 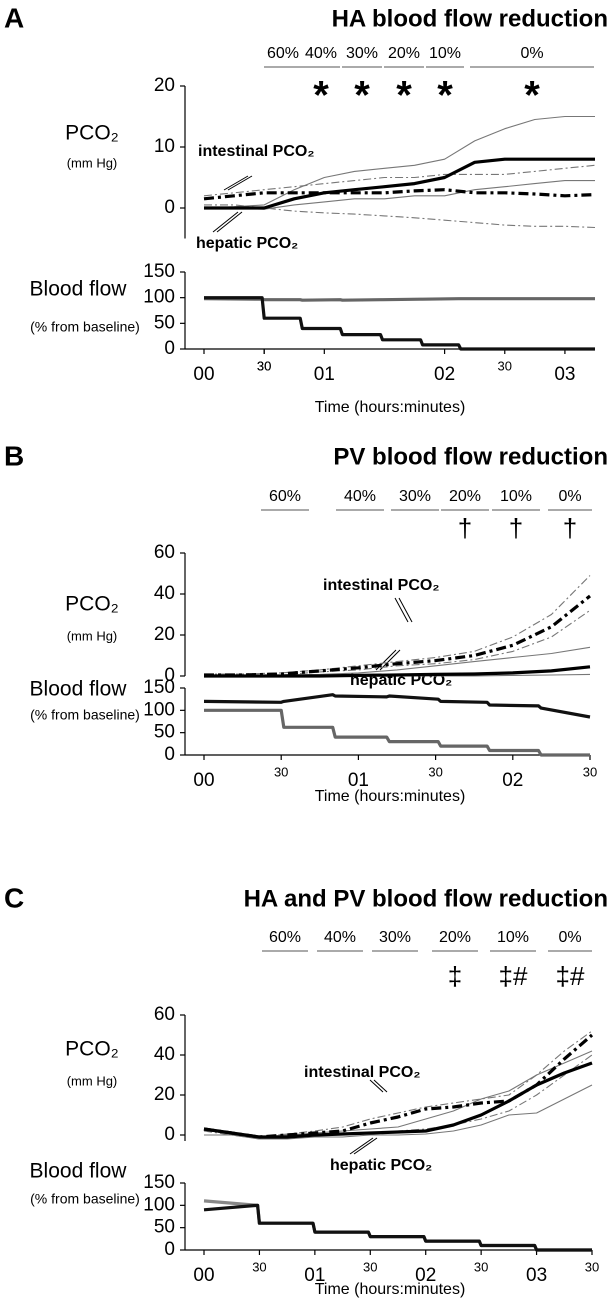 What do you see at coordinates (470, 18) in the screenshot?
I see `panel-title: HA blood flow reduction` at bounding box center [470, 18].